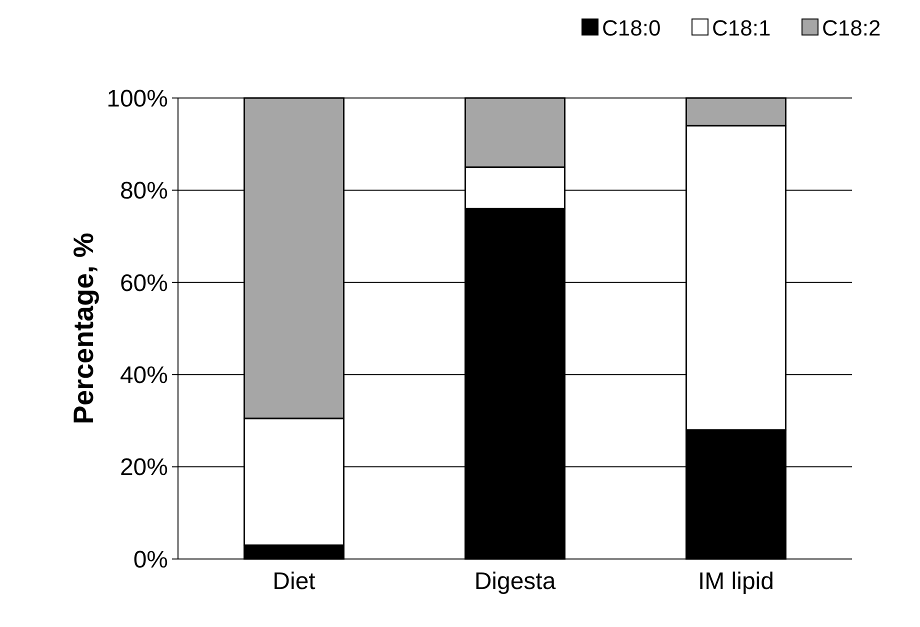  Describe the element at coordinates (851, 28) in the screenshot. I see `legend-label: C18:2` at that location.